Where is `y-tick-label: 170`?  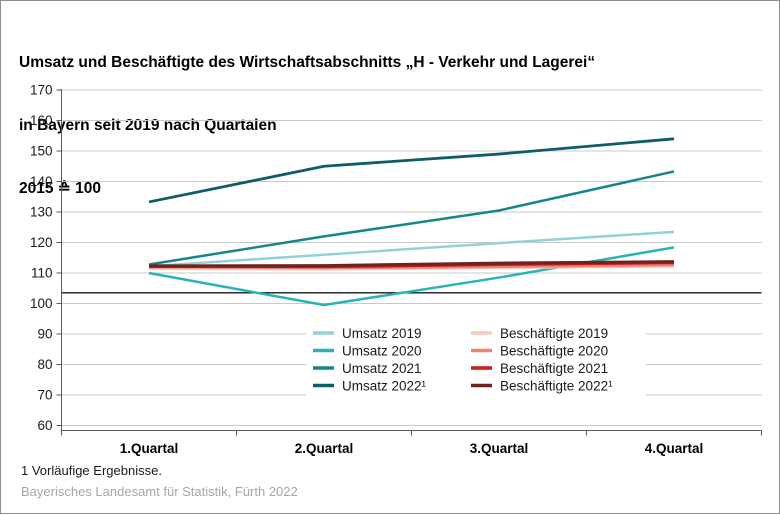
y-tick-label: 170 is located at coordinates (41, 90).